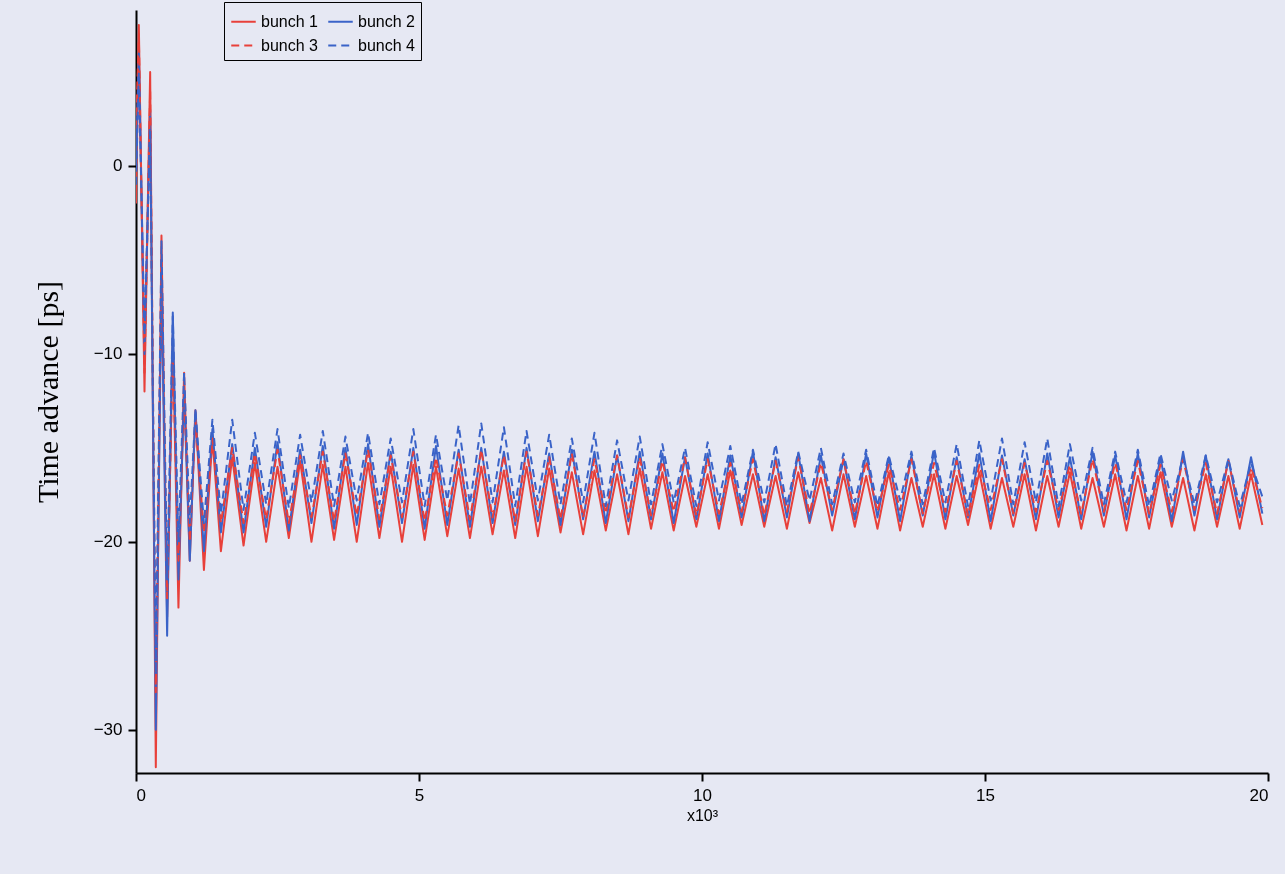  What do you see at coordinates (419, 795) in the screenshot?
I see `x-tick-label: 5` at bounding box center [419, 795].